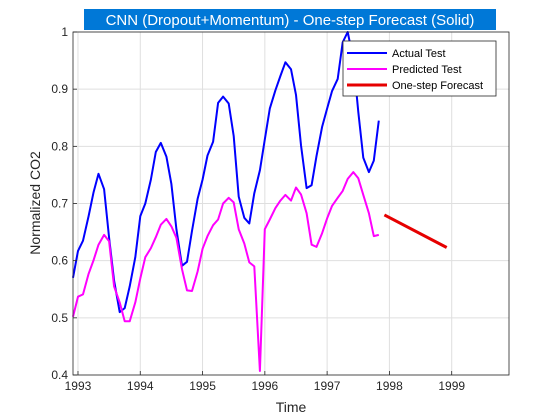 The image size is (560, 420). Describe the element at coordinates (415, 231) in the screenshot. I see `series-one-step-forecast` at that location.